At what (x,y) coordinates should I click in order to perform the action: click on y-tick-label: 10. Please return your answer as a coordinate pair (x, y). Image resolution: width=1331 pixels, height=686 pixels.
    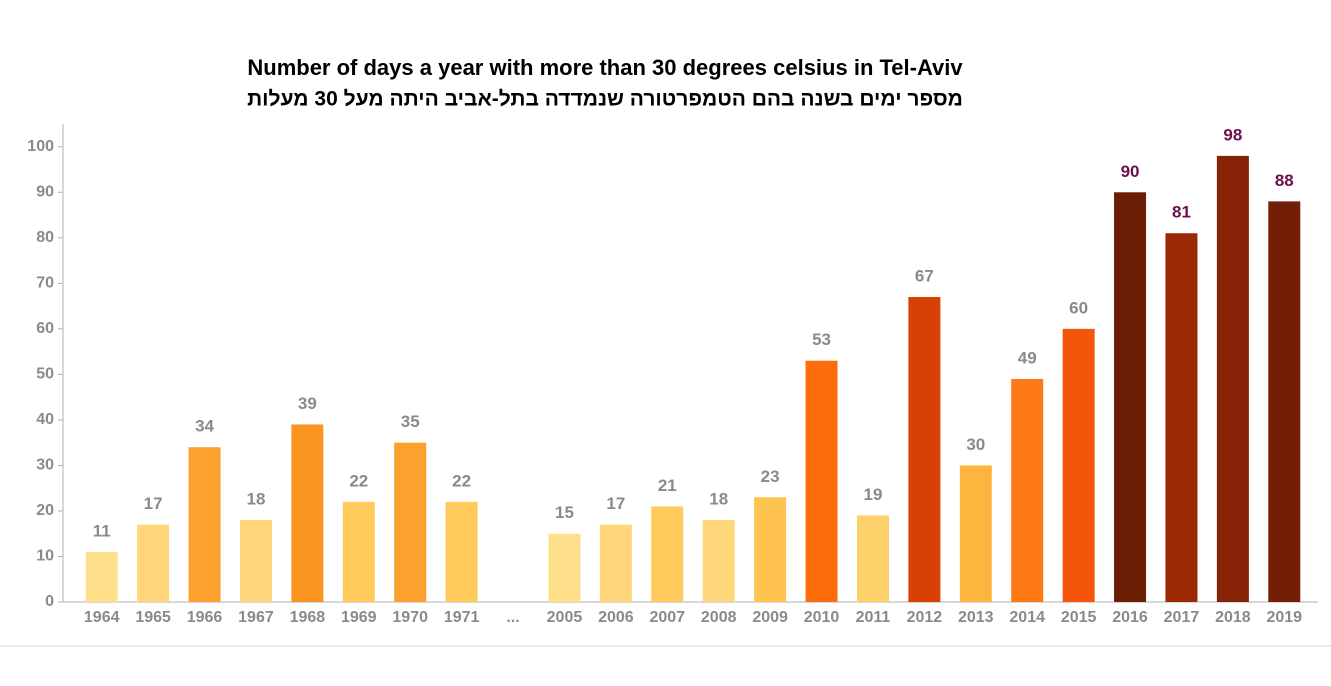
    Looking at the image, I should click on (45, 556).